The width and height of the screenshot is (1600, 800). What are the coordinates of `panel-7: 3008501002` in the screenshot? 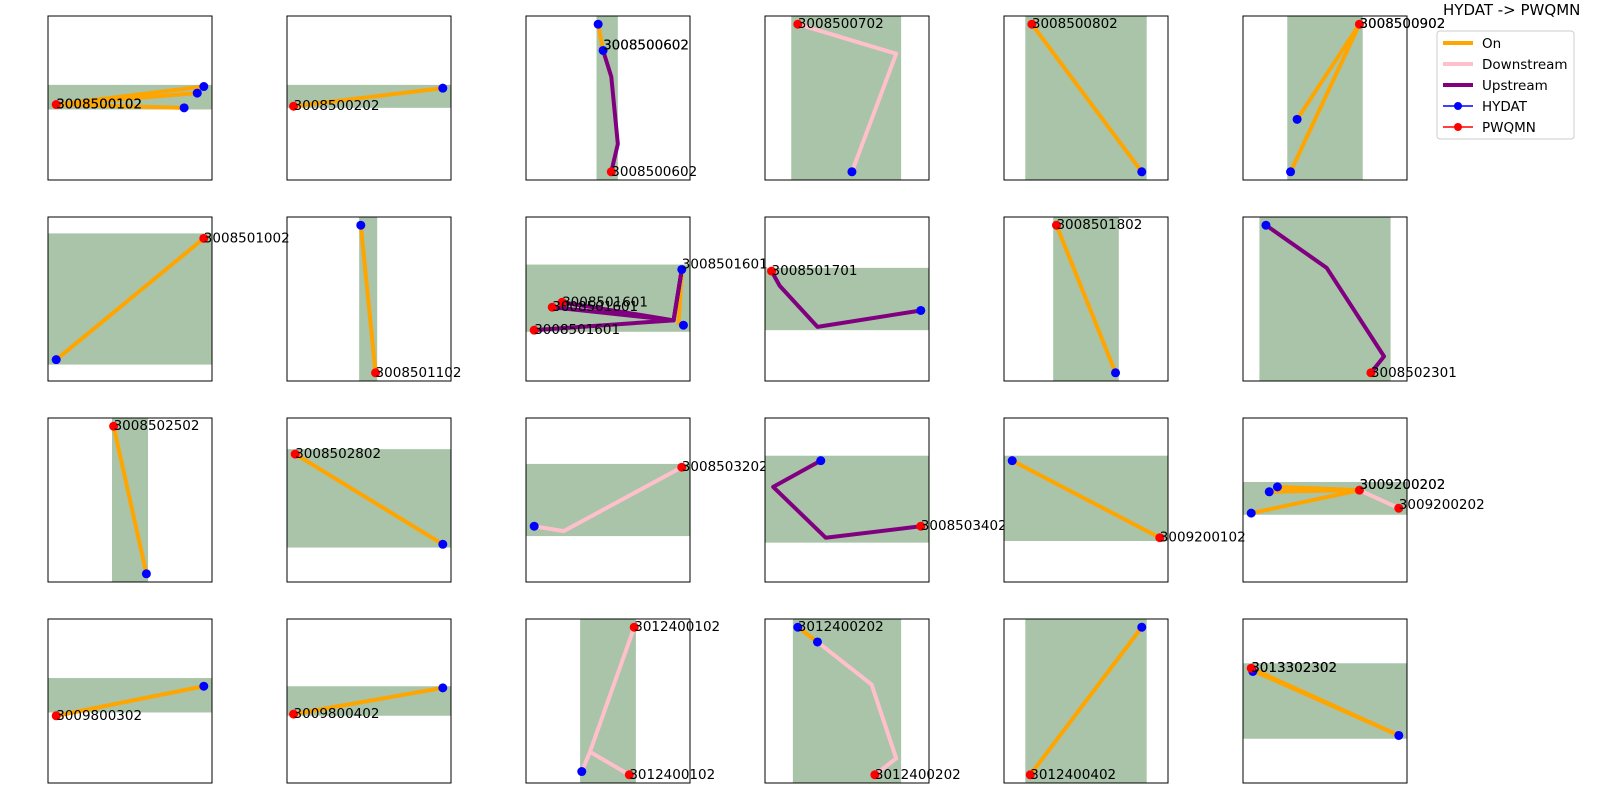 It's located at (168, 299).